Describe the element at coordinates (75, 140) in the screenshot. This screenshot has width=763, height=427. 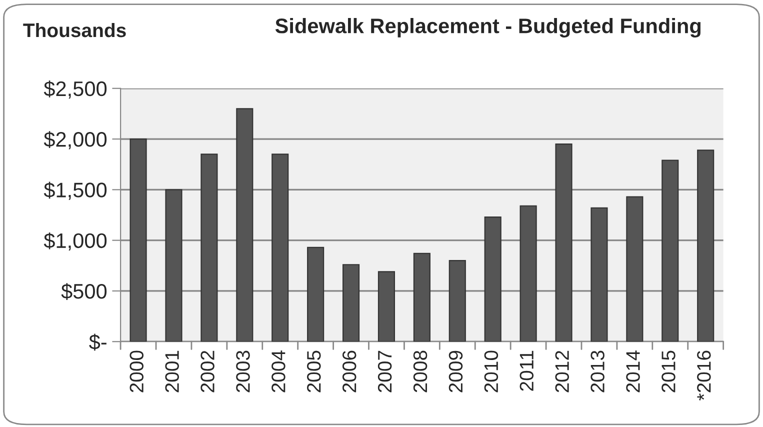
I see `y-tick-label: $2,000` at that location.